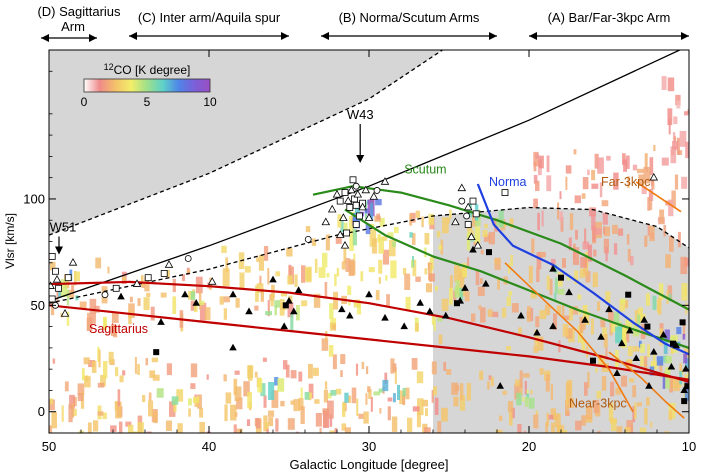  I want to click on marker-open-circle, so click(356, 186).